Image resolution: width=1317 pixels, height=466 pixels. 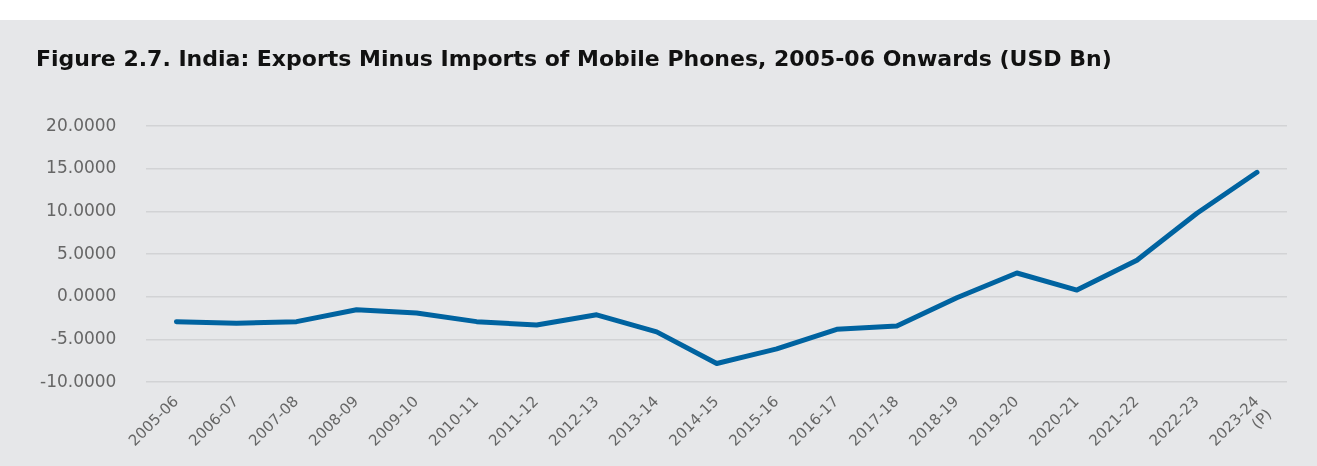 What do you see at coordinates (86, 295) in the screenshot?
I see `y-tick-label: 0.0000` at bounding box center [86, 295].